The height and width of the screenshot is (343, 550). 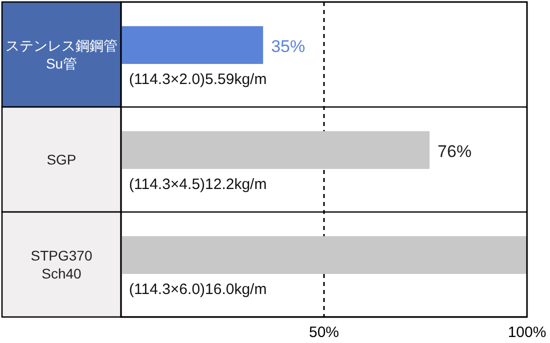 I want to click on x-tick-label: 50%, so click(x=324, y=332).